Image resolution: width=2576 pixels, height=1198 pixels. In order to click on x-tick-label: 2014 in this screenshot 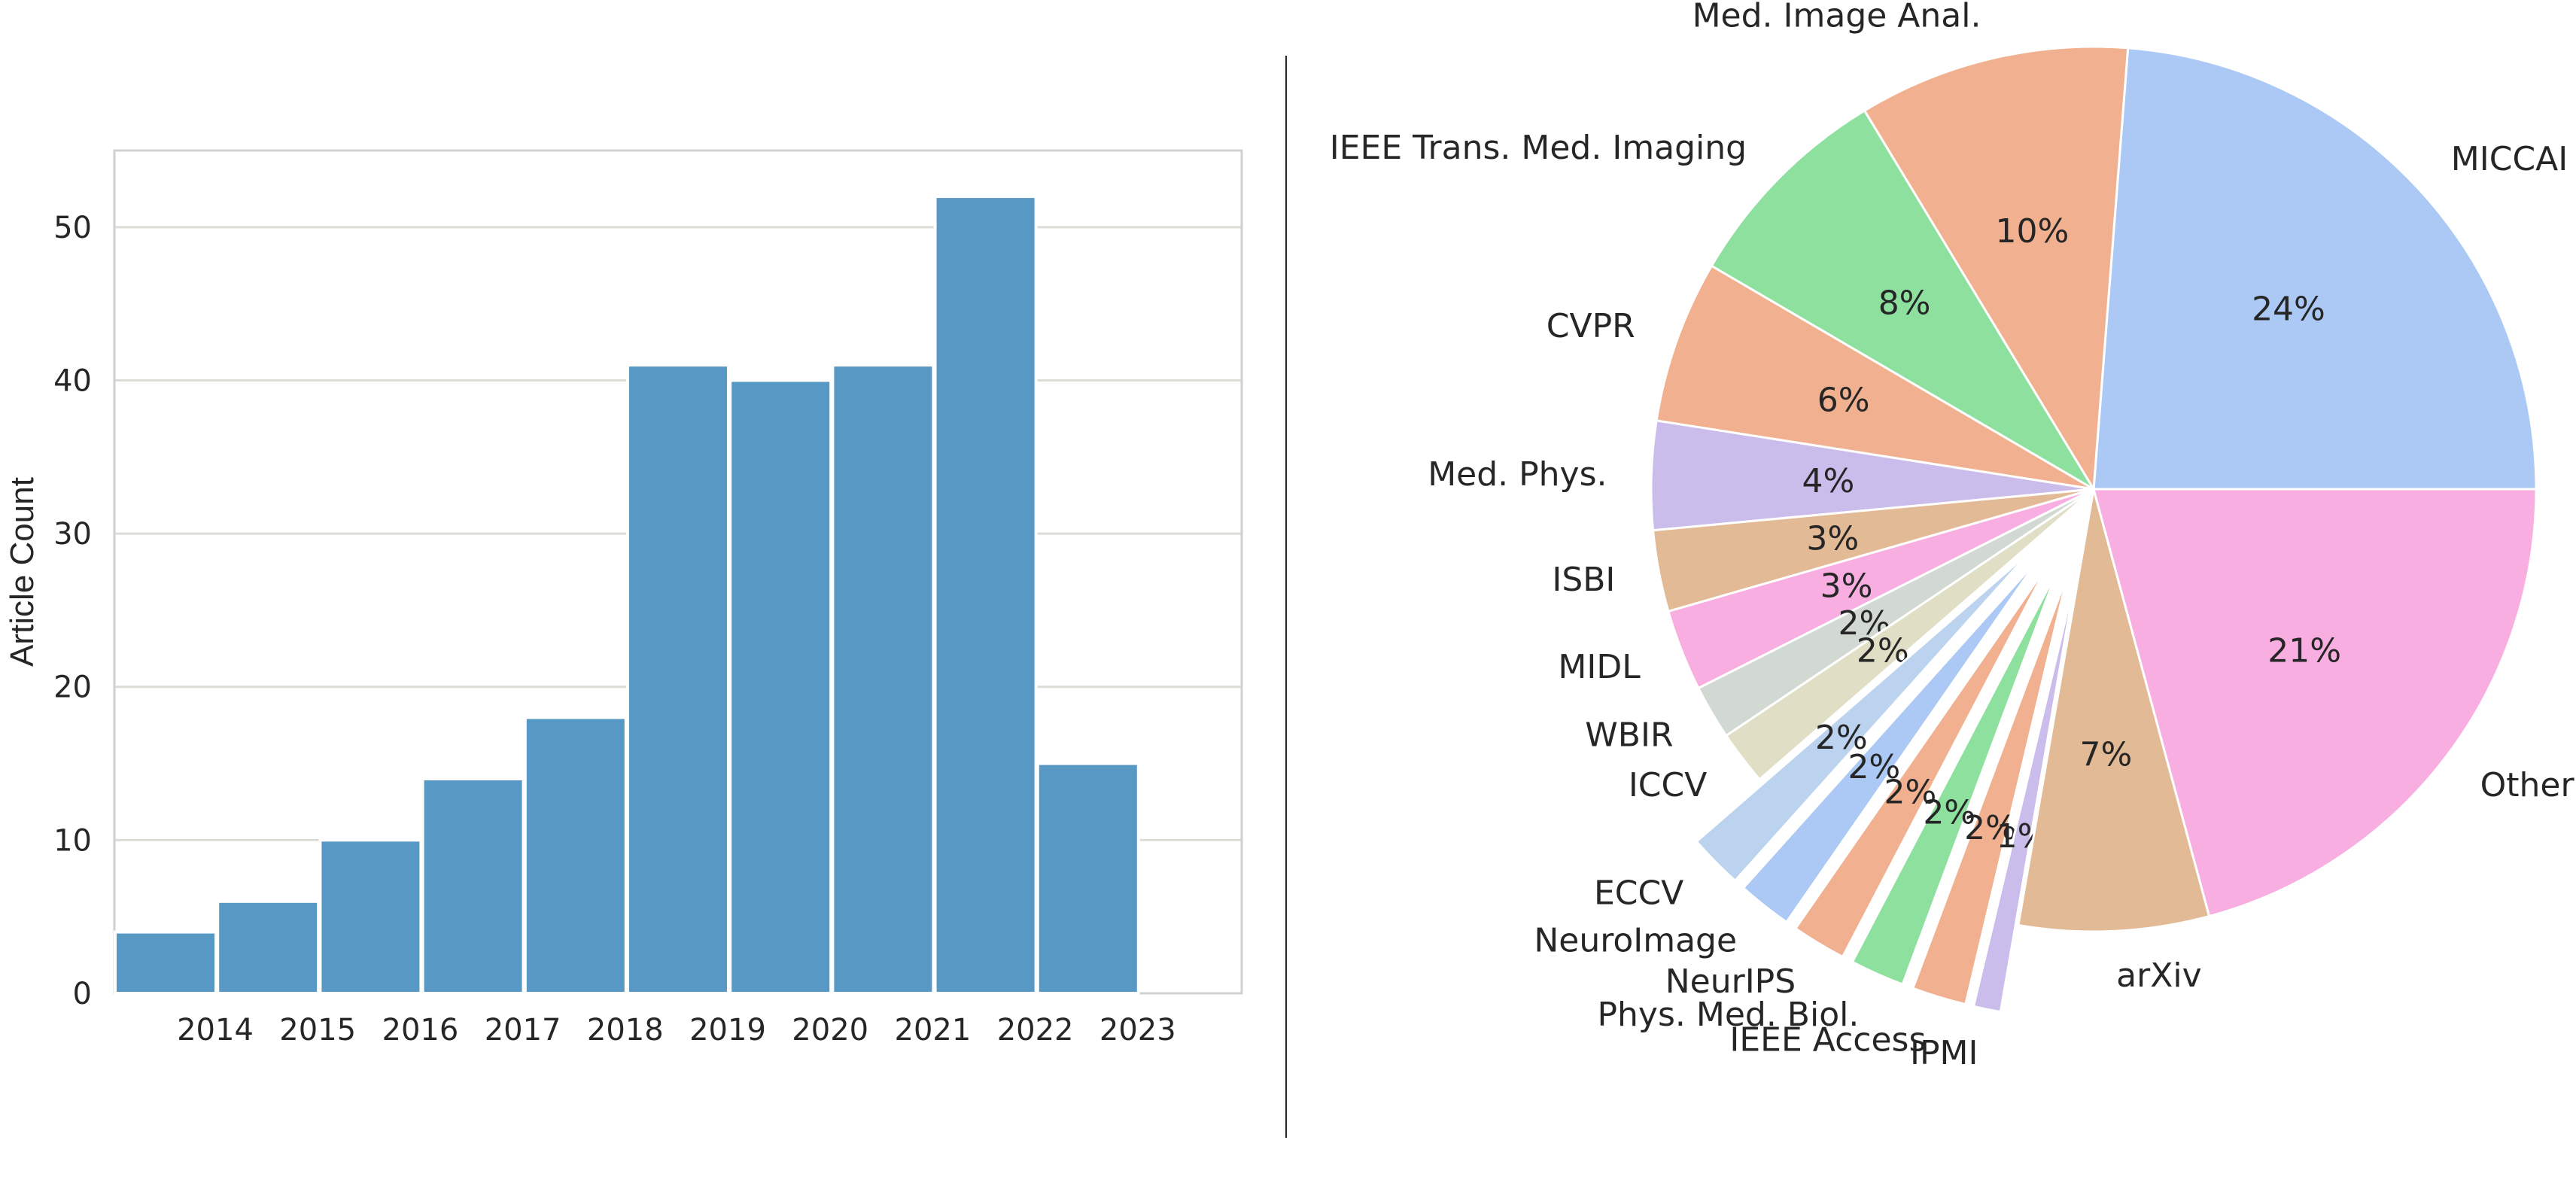, I will do `click(215, 1030)`.